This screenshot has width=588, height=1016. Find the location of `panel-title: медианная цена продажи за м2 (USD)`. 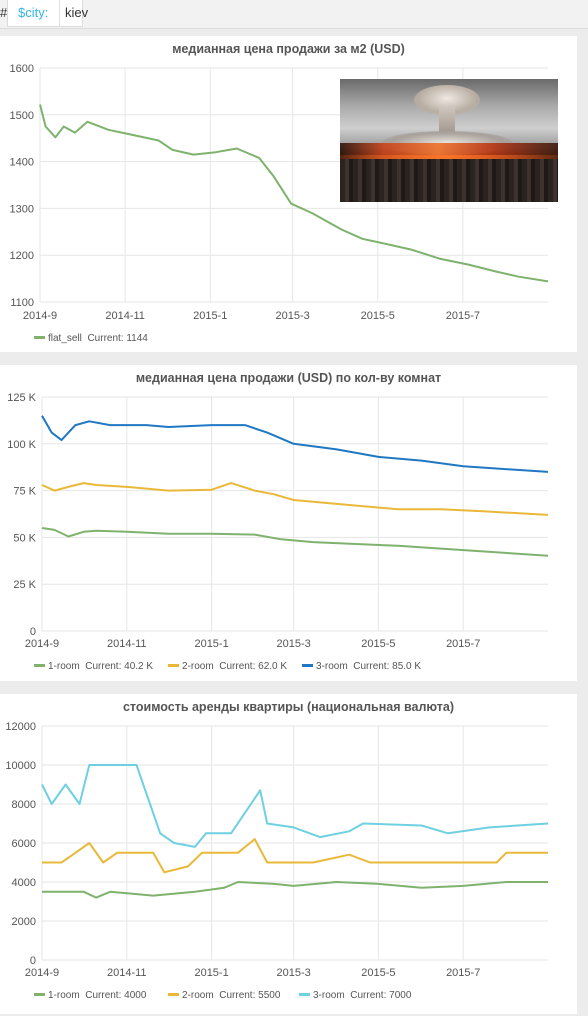

panel-title: медианная цена продажи за м2 (USD) is located at coordinates (288, 49).